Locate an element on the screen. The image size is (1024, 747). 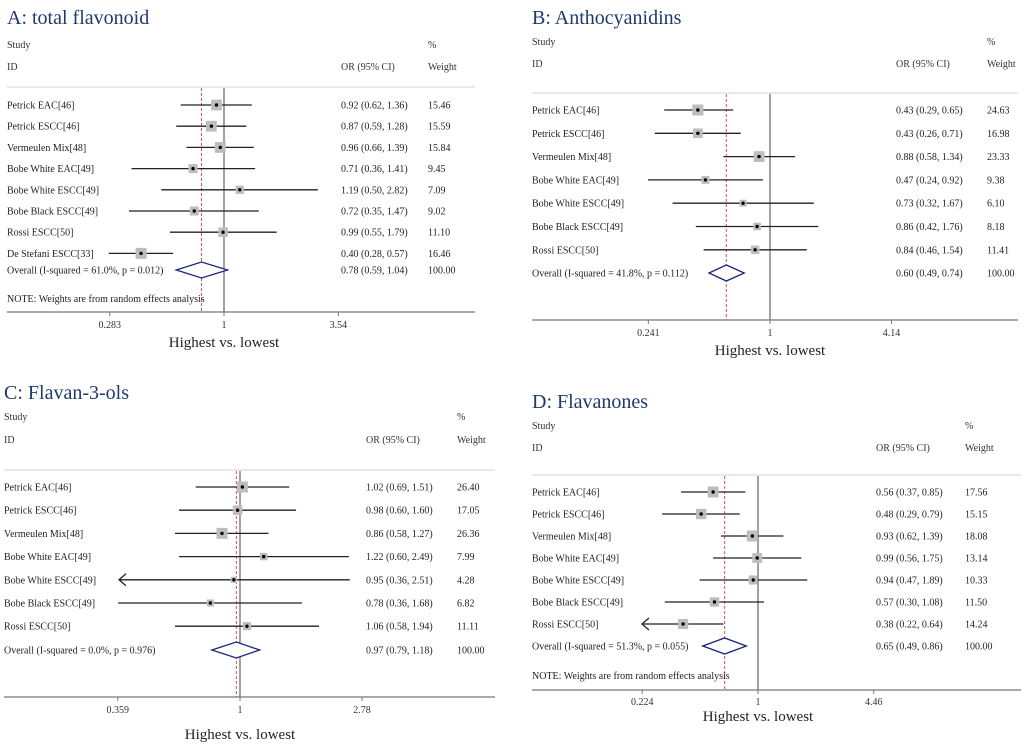
panel-a-study-ci-text: 0.92 (0.62, 1.36) is located at coordinates (374, 106).